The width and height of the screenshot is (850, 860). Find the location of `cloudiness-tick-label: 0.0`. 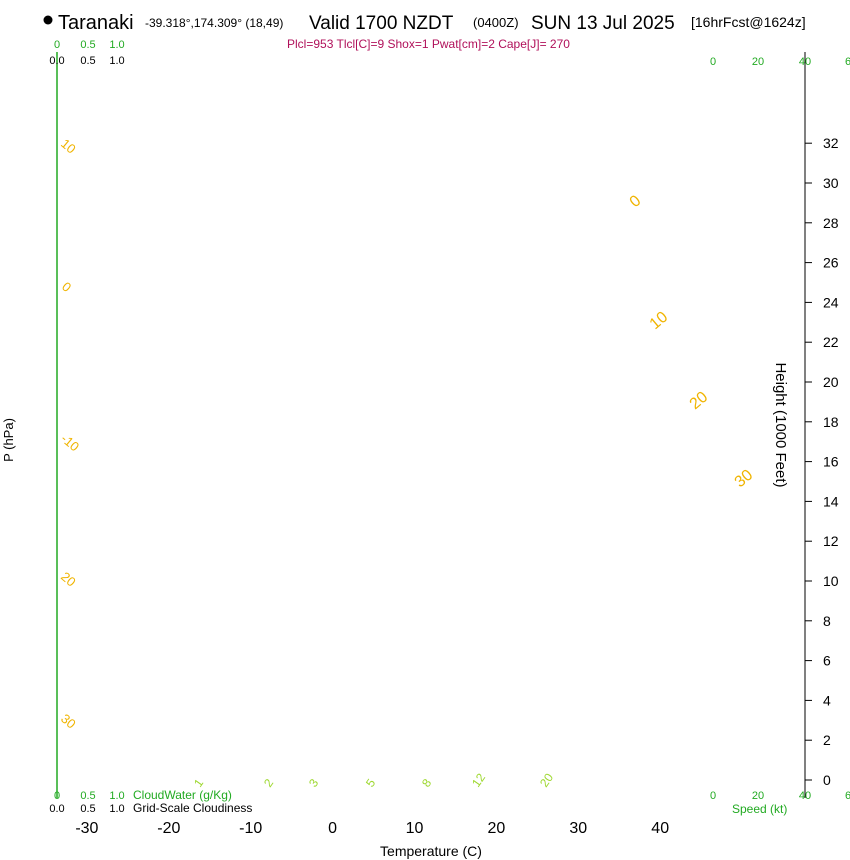

cloudiness-tick-label: 0.0 is located at coordinates (56, 809).